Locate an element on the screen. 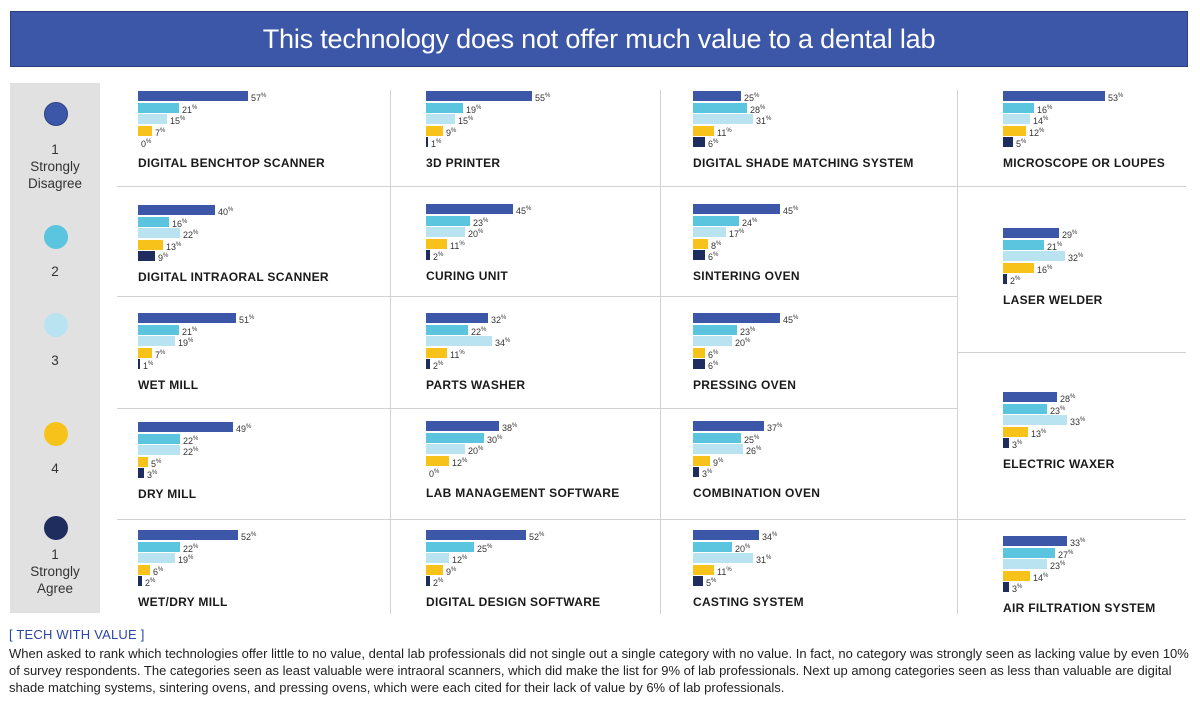 Image resolution: width=1200 pixels, height=726 pixels. legend-dot-strongly-disagree is located at coordinates (56, 114).